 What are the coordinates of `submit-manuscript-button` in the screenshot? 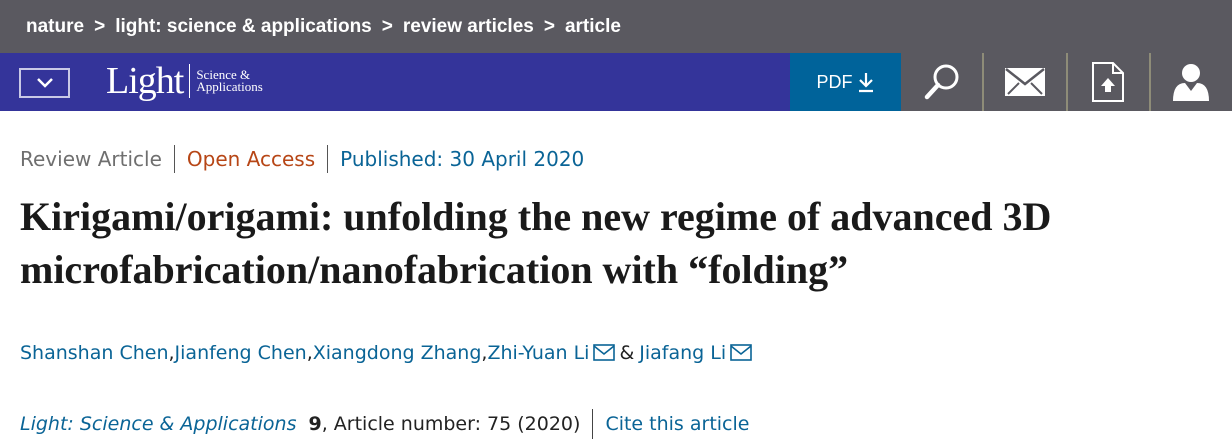 It's located at (1107, 82).